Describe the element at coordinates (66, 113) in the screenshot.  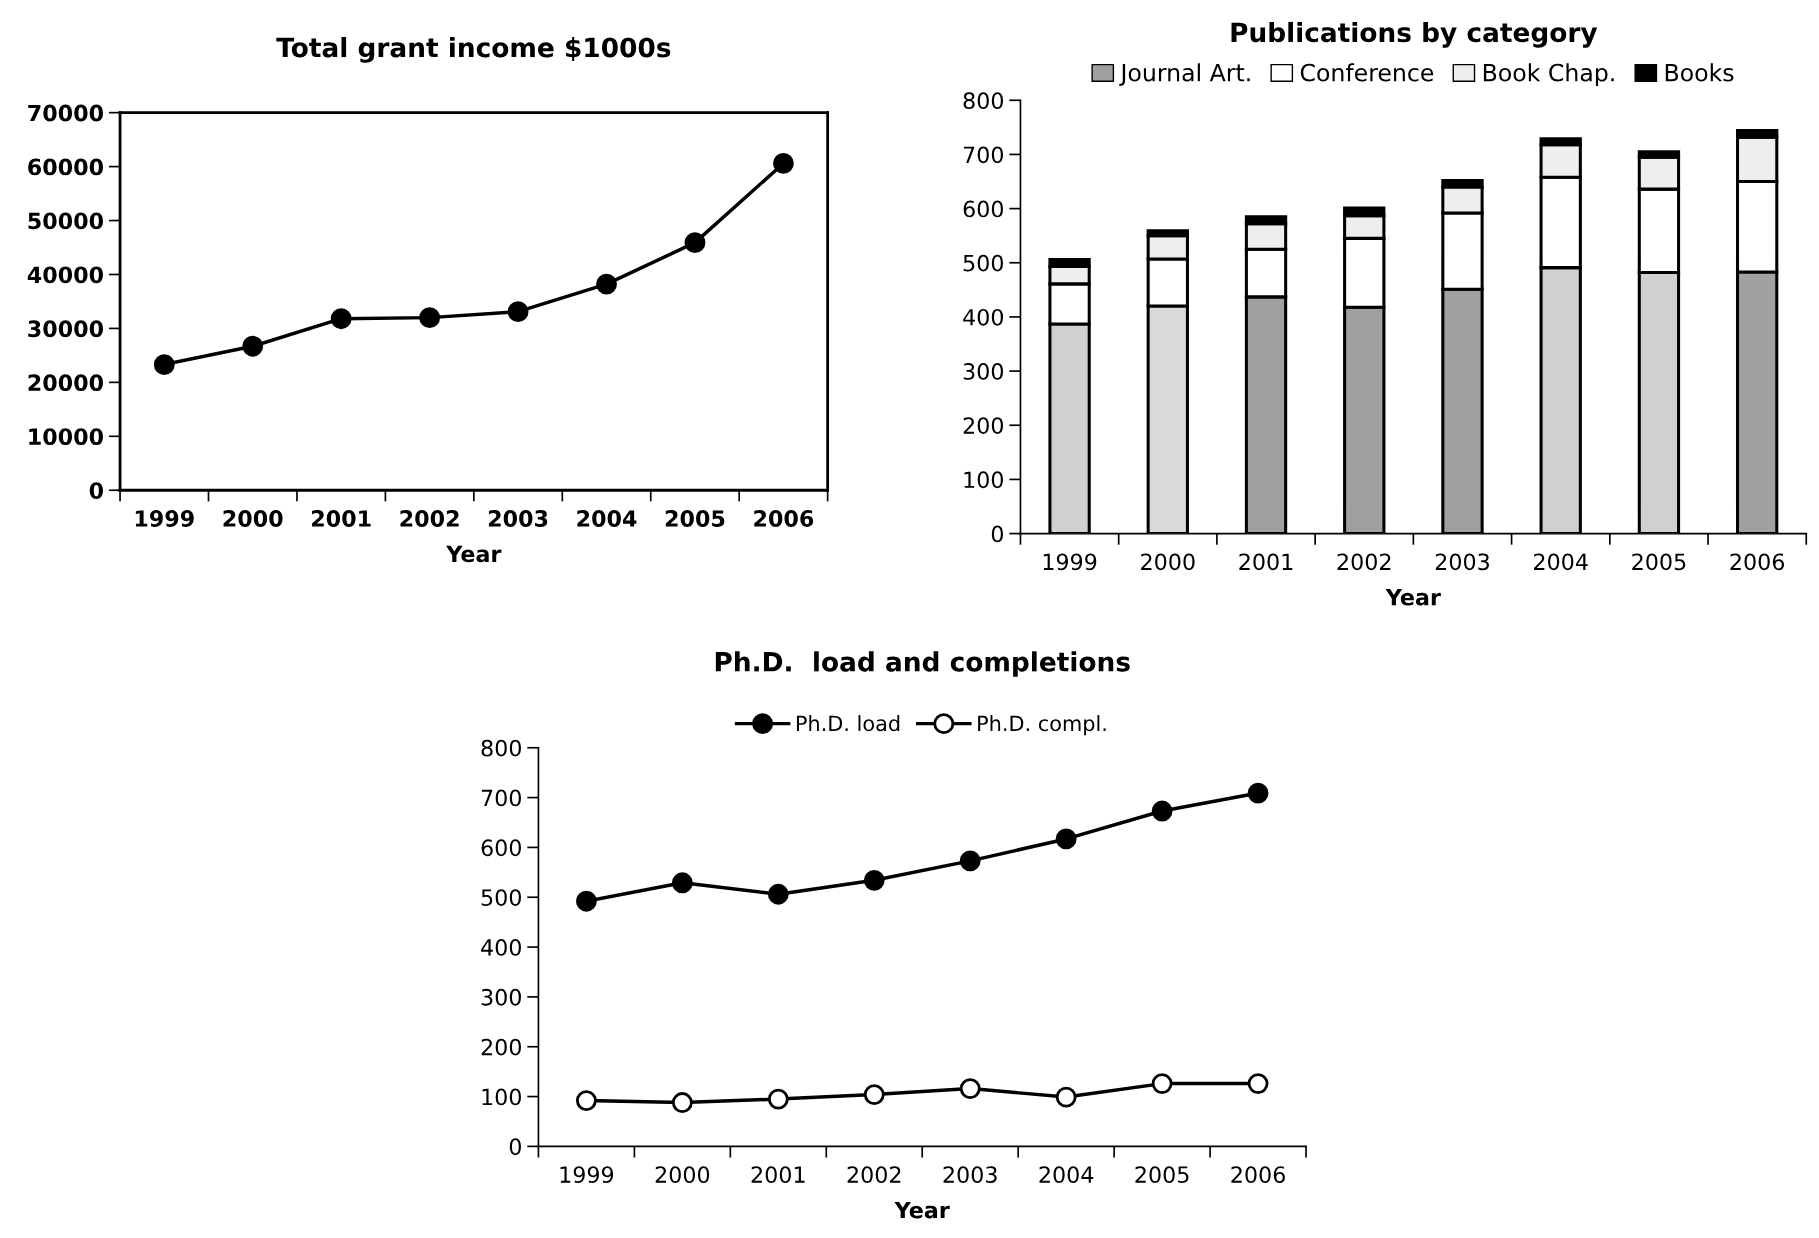
I see `y-tick-label: 70000` at that location.